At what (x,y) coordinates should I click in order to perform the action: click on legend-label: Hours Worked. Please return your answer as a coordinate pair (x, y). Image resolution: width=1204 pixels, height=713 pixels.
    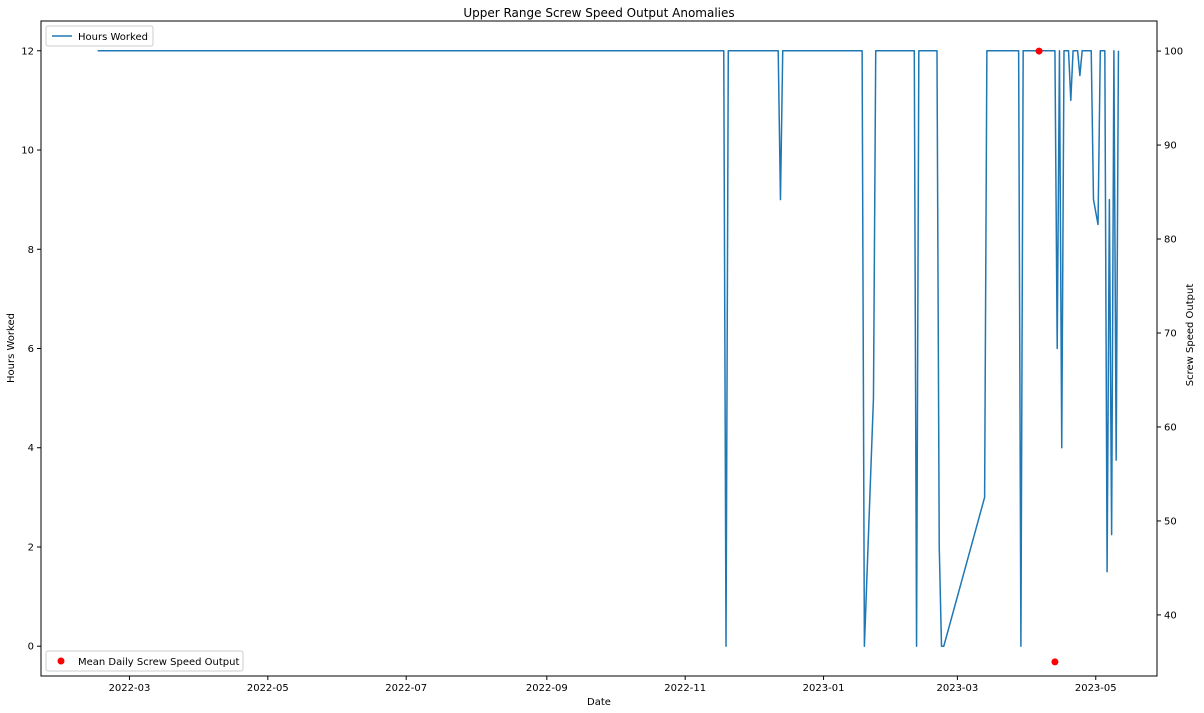
    Looking at the image, I should click on (113, 37).